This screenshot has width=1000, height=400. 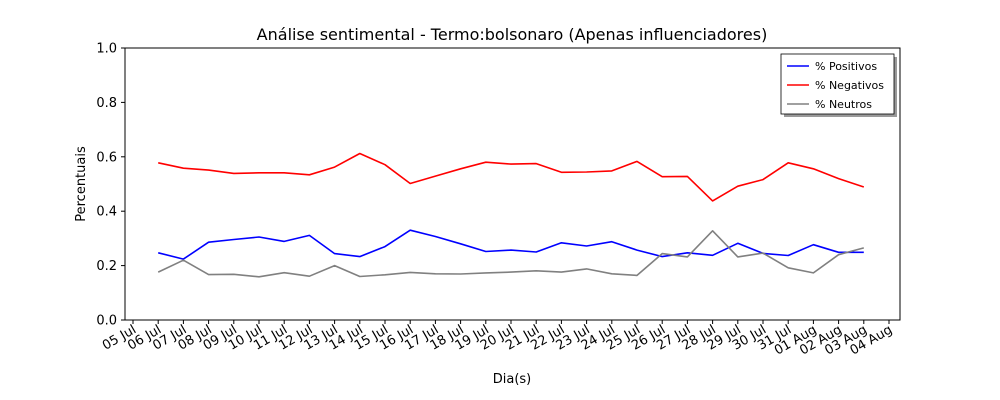 What do you see at coordinates (110, 185) in the screenshot?
I see `y-axis: 0.0 0.2 0.4 0.6 0.8 1.0` at bounding box center [110, 185].